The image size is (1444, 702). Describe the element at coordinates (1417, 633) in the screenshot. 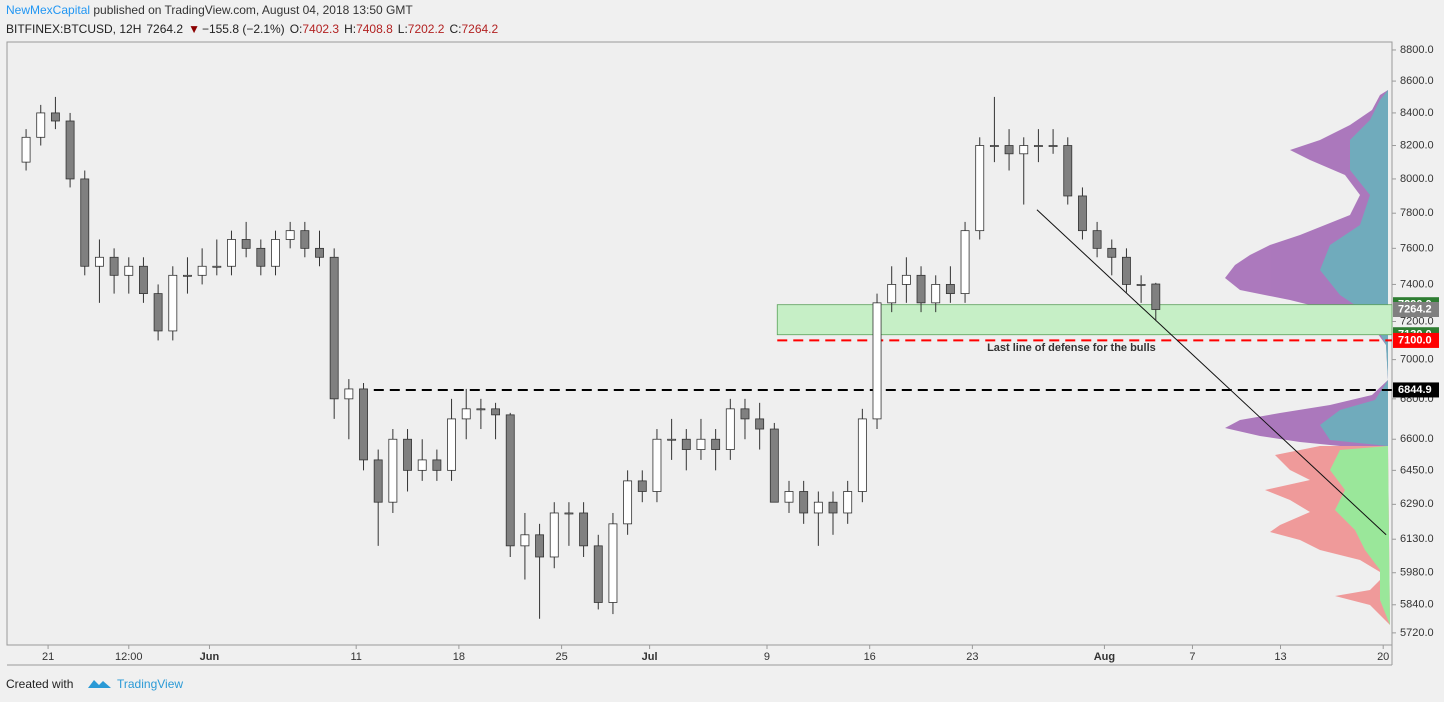

I see `y-tick-label: 5720.0` at that location.